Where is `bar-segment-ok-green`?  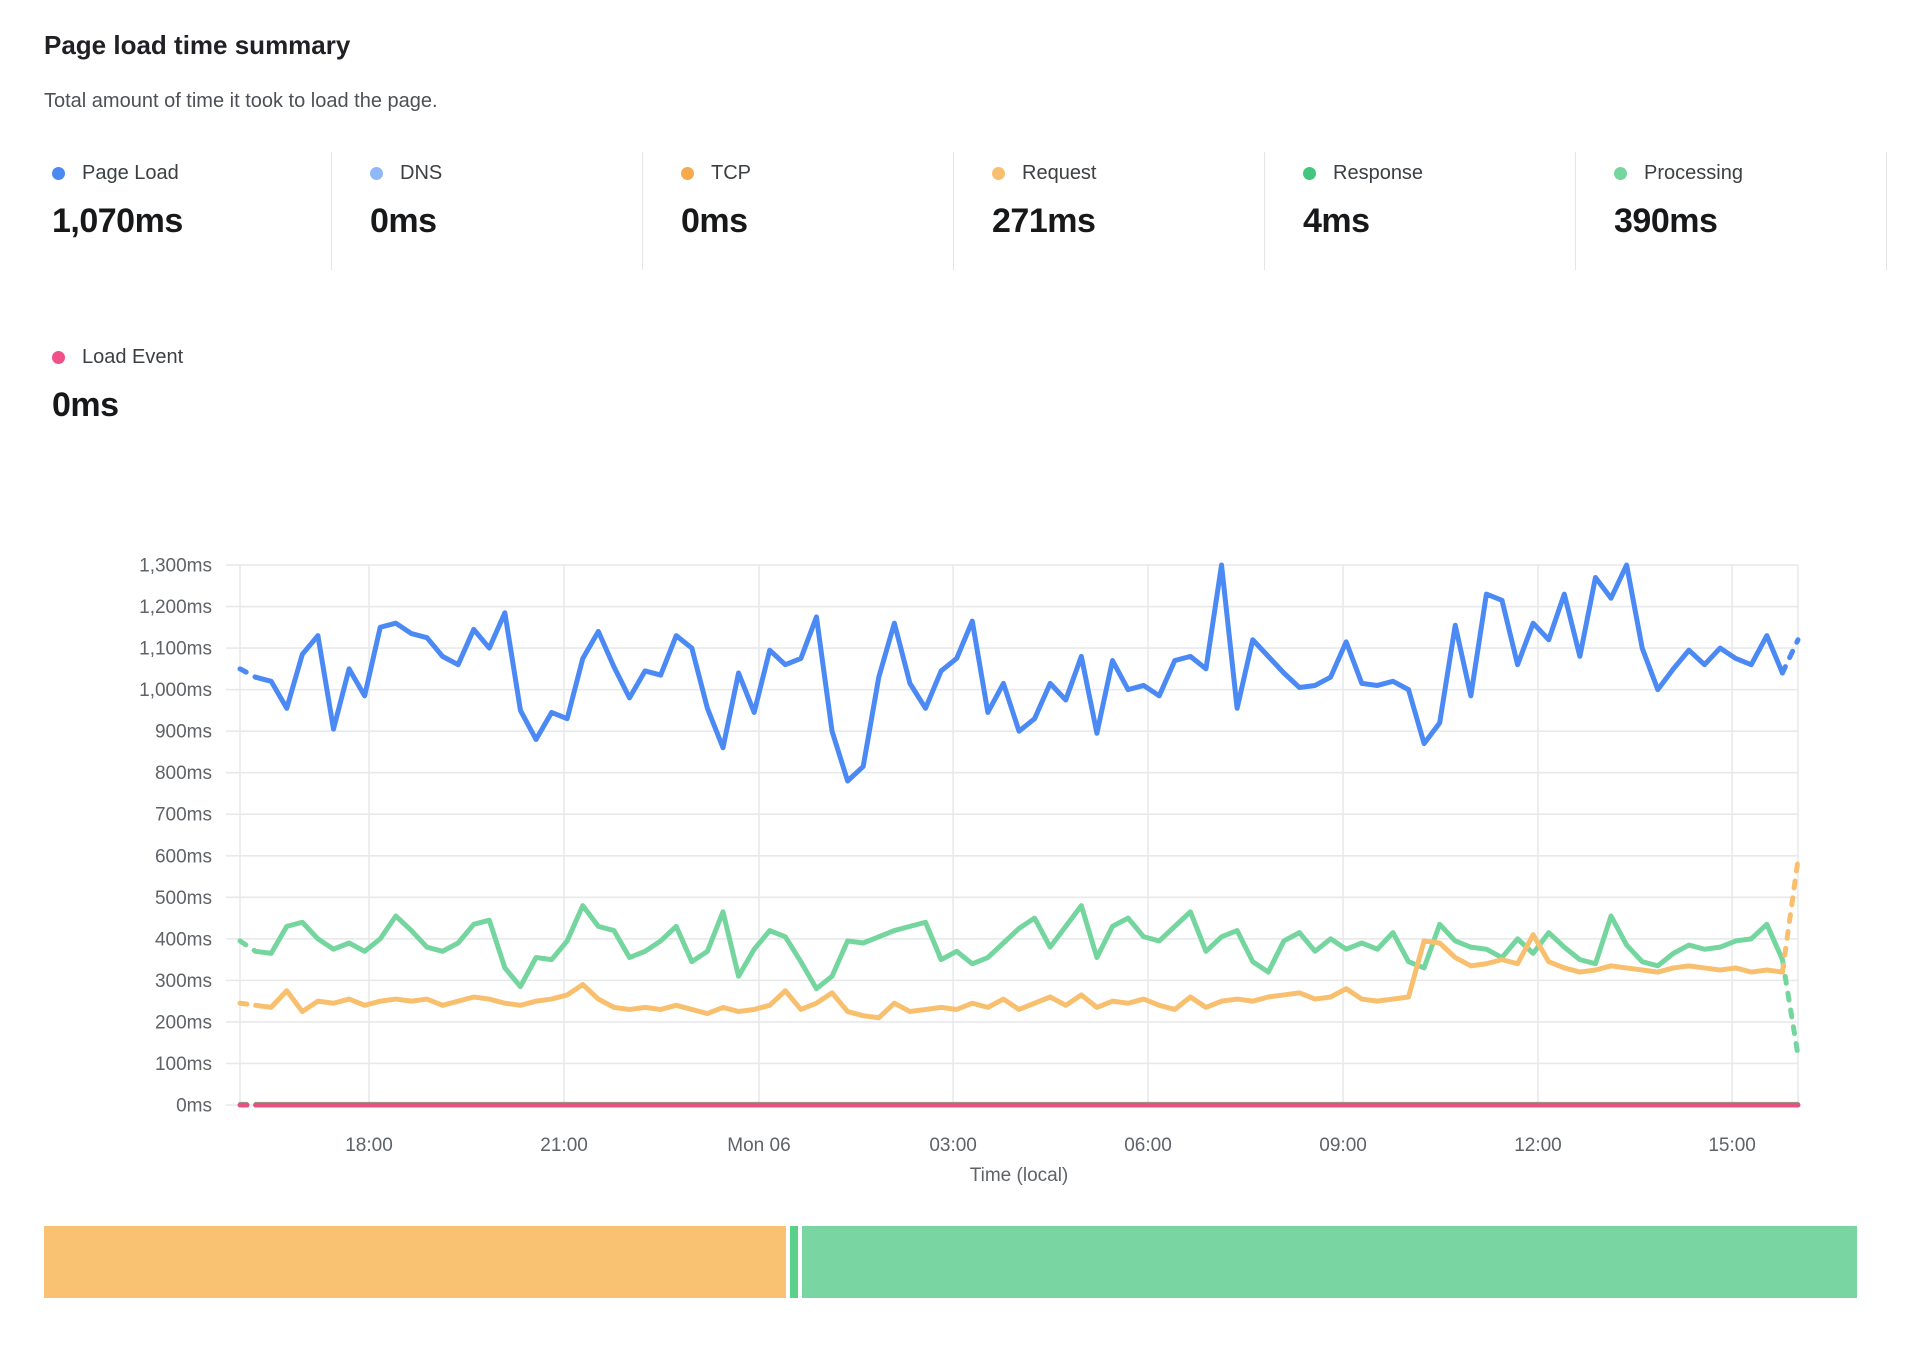
bar-segment-ok-green is located at coordinates (1329, 1262).